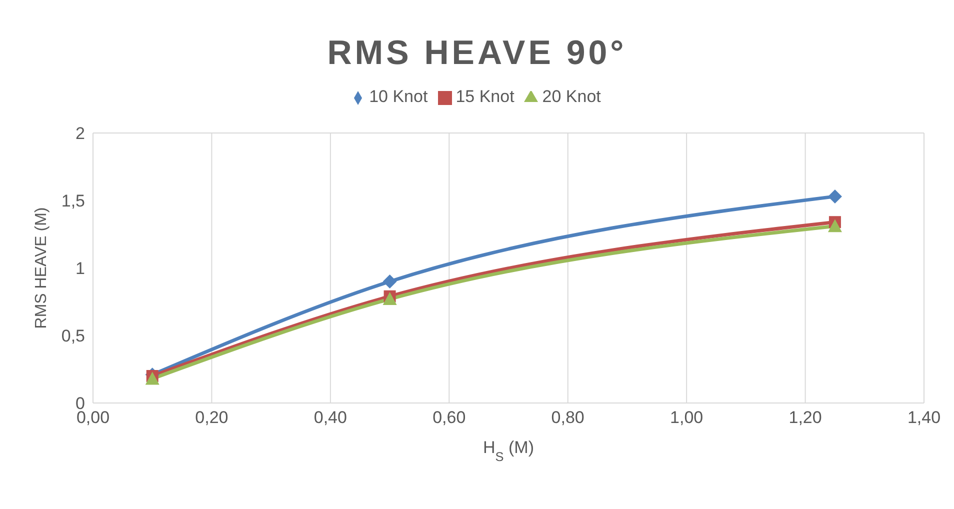 The height and width of the screenshot is (509, 954). Describe the element at coordinates (80, 268) in the screenshot. I see `y-tick-label: 1` at that location.